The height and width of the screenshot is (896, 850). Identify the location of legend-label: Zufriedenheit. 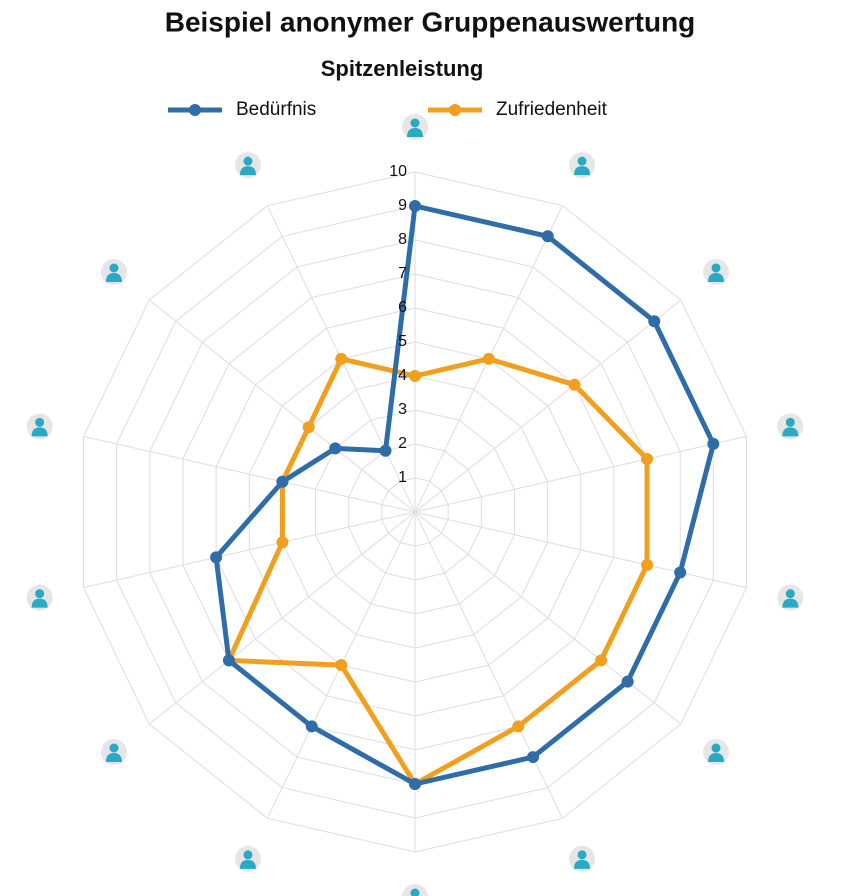
(552, 109).